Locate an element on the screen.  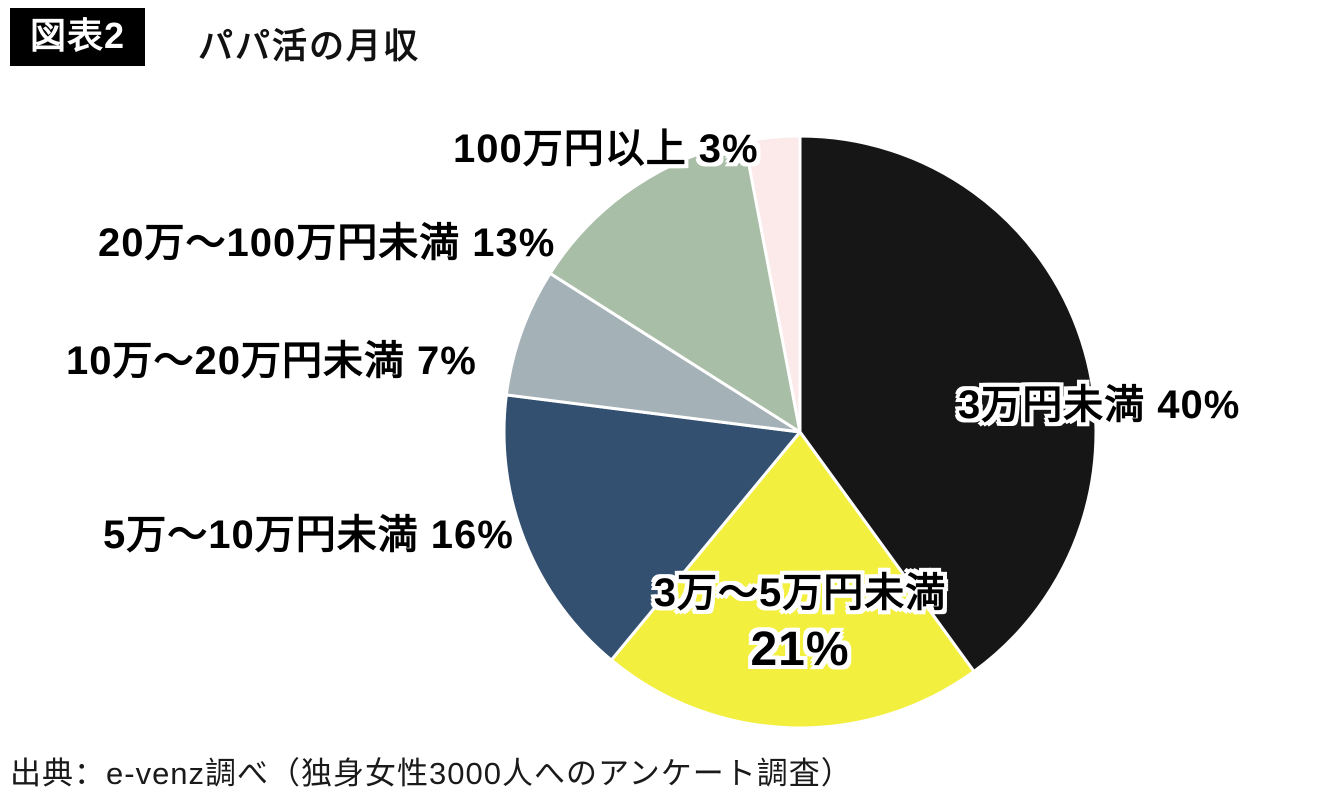
slice-percent: 3% is located at coordinates (728, 149).